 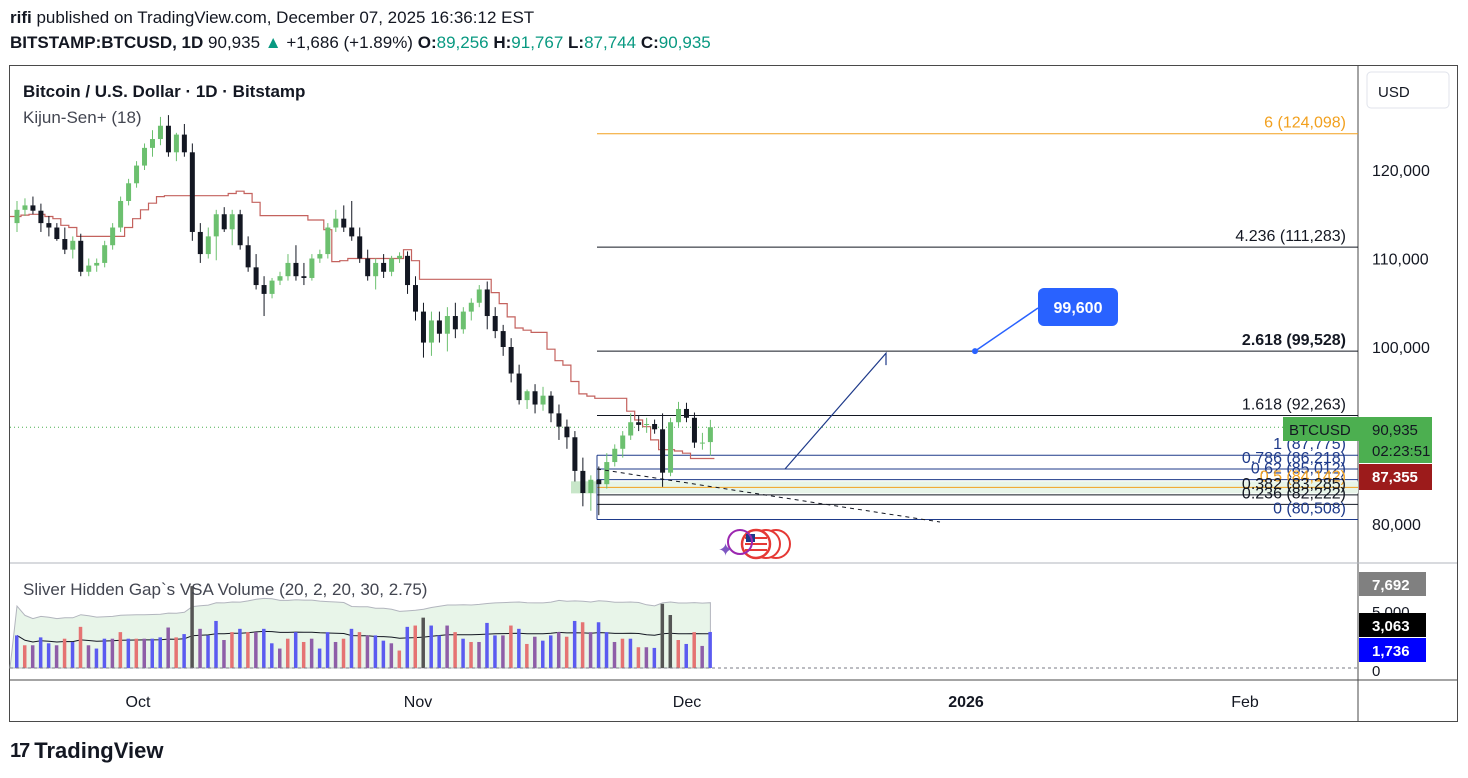 I want to click on time-axis: Oct Nov Dec 2026 Feb, so click(x=692, y=702).